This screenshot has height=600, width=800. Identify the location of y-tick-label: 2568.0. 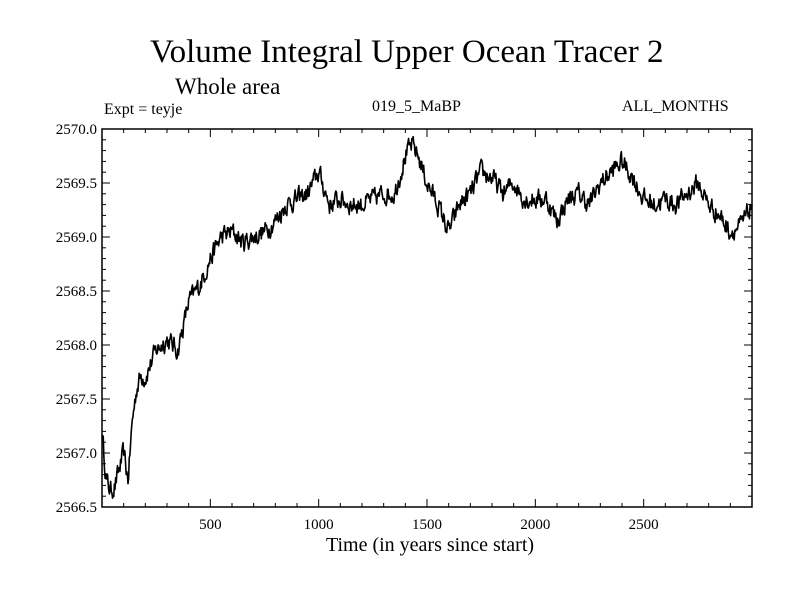
(76, 346).